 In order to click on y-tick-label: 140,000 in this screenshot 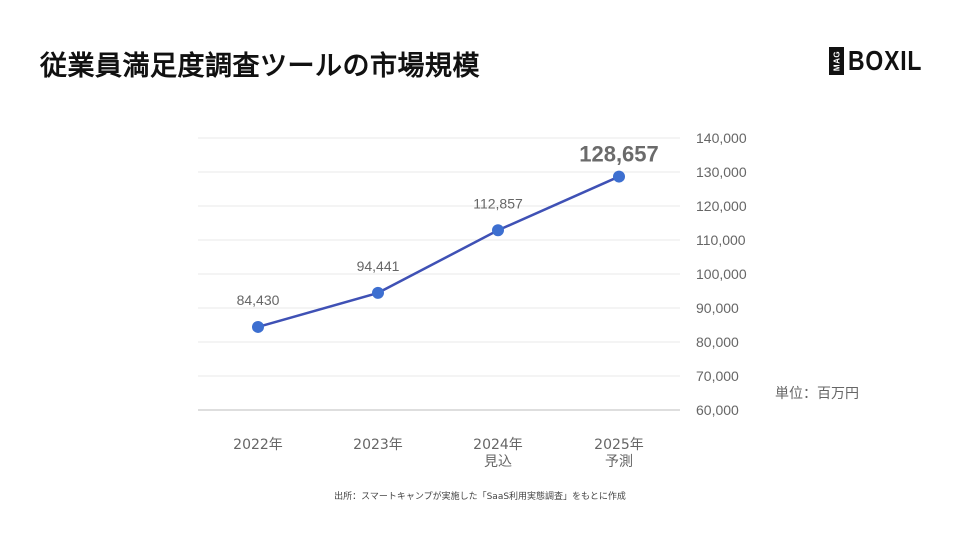, I will do `click(721, 138)`.